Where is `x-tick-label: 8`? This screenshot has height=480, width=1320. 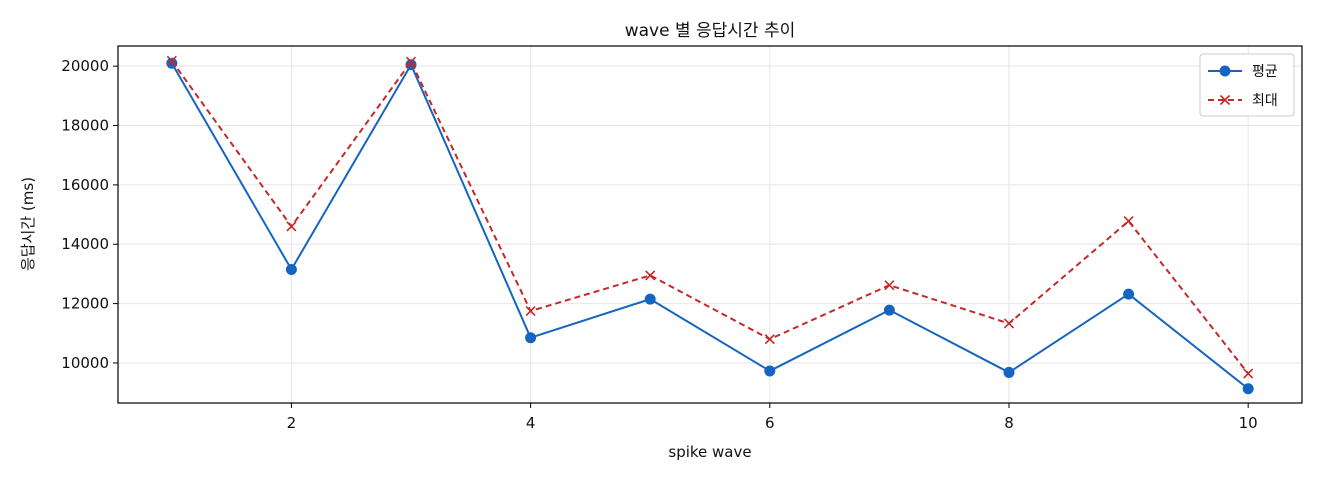
x-tick-label: 8 is located at coordinates (1009, 423).